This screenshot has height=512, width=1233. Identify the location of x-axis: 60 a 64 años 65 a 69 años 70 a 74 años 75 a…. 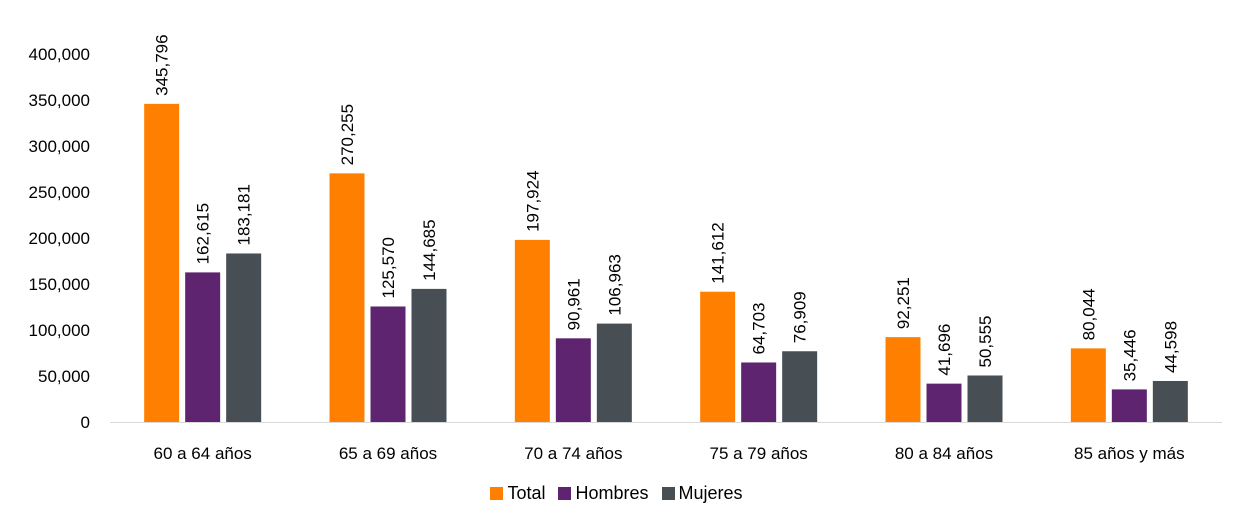
(669, 453).